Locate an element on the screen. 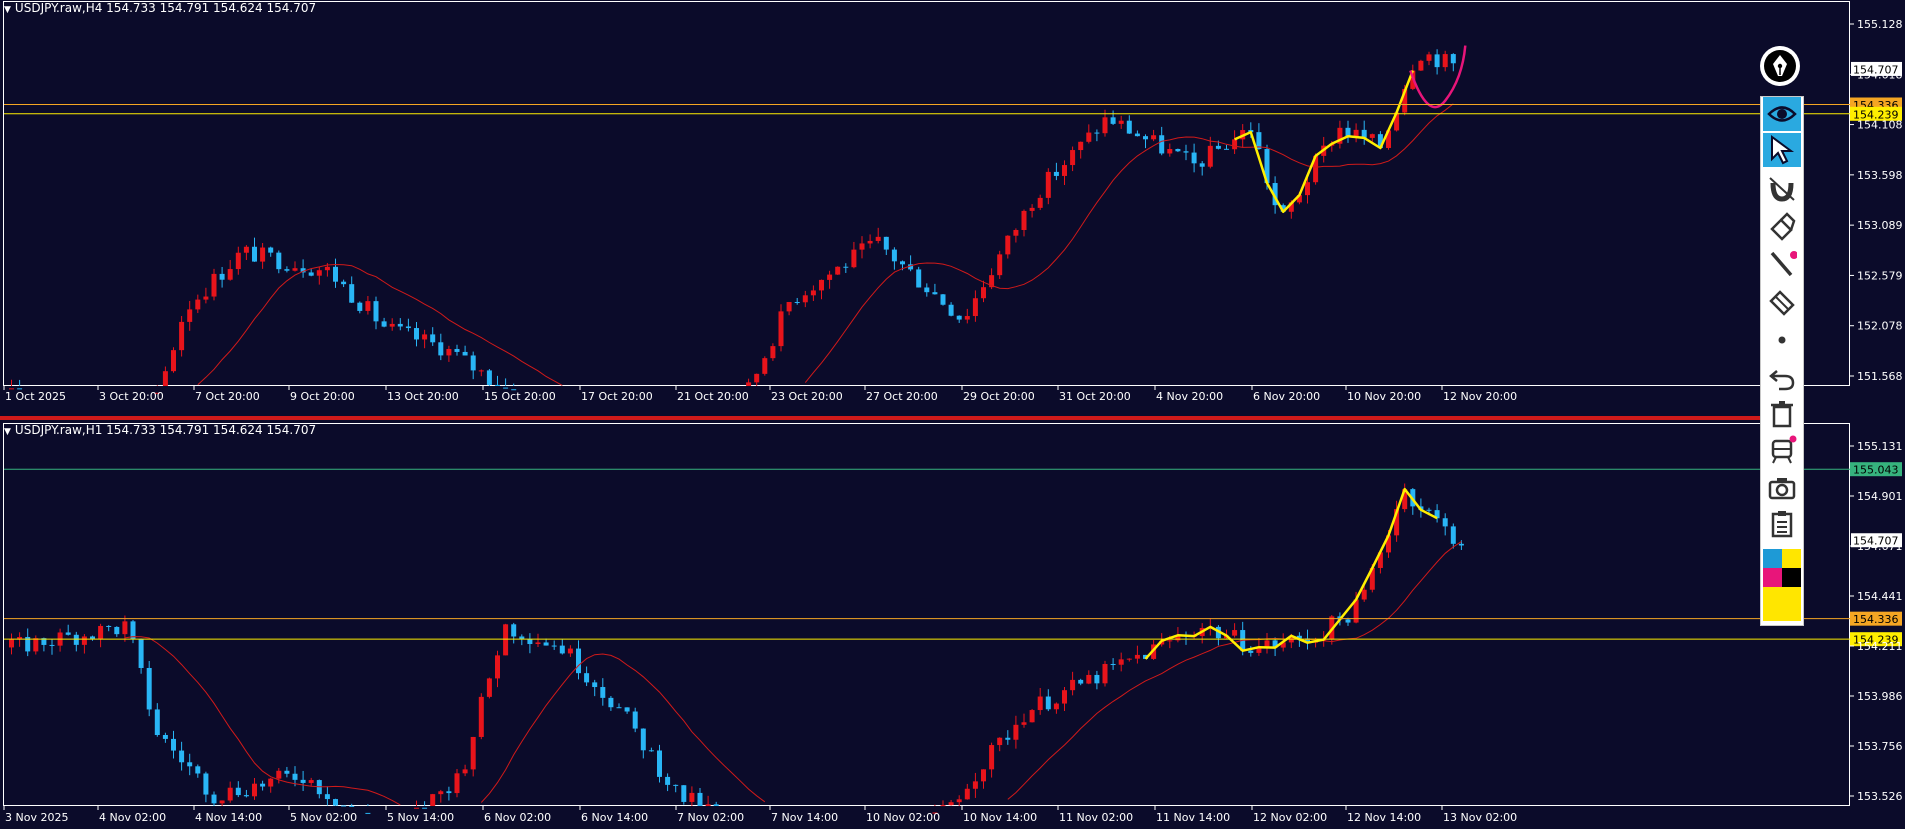  current-color-swatch is located at coordinates (1782, 604).